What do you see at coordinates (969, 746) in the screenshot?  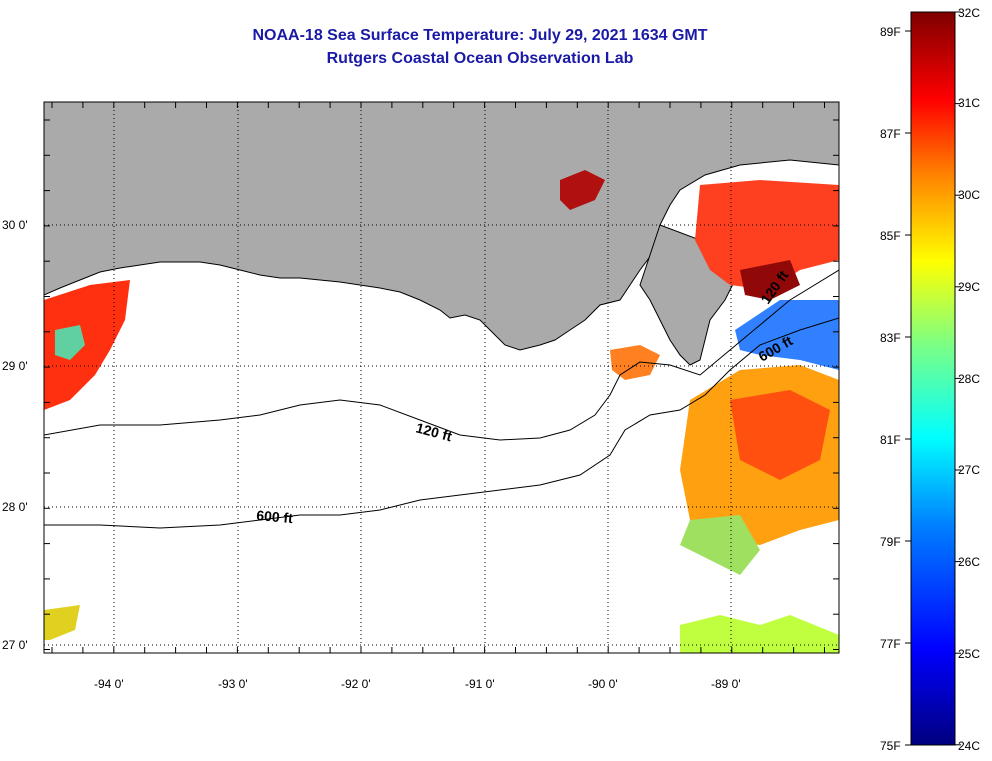 I see `cb-c-24: 24C` at bounding box center [969, 746].